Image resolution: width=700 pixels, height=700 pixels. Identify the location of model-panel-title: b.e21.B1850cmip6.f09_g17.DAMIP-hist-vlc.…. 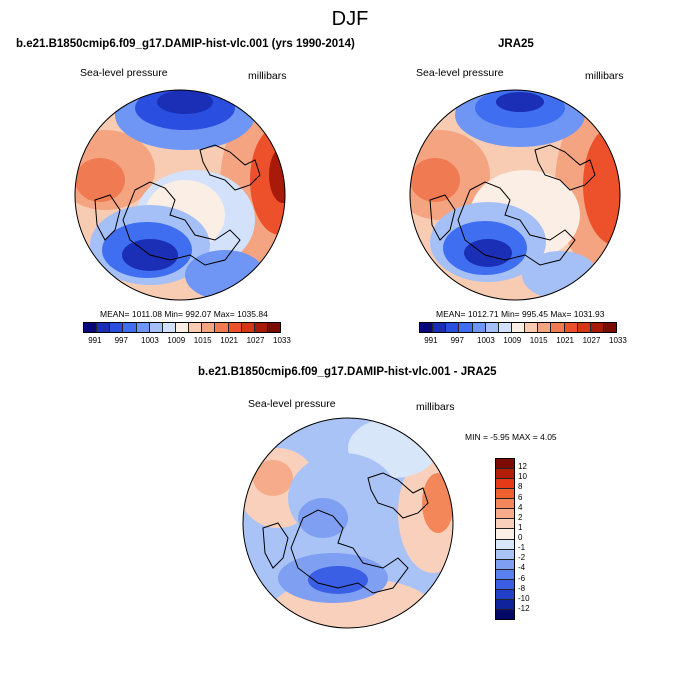
(185, 44).